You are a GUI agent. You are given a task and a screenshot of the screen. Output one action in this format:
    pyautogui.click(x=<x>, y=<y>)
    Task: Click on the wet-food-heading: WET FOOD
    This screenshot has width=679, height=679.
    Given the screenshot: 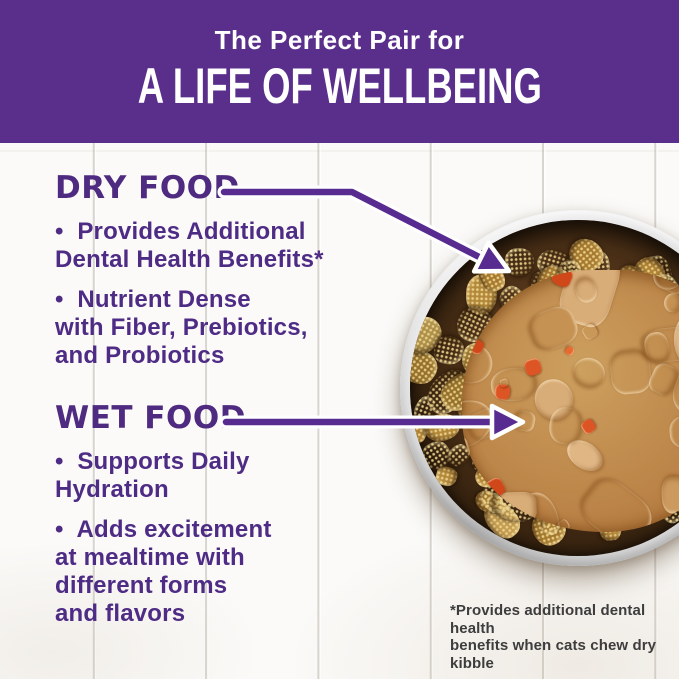 What is the action you would take?
    pyautogui.click(x=150, y=418)
    